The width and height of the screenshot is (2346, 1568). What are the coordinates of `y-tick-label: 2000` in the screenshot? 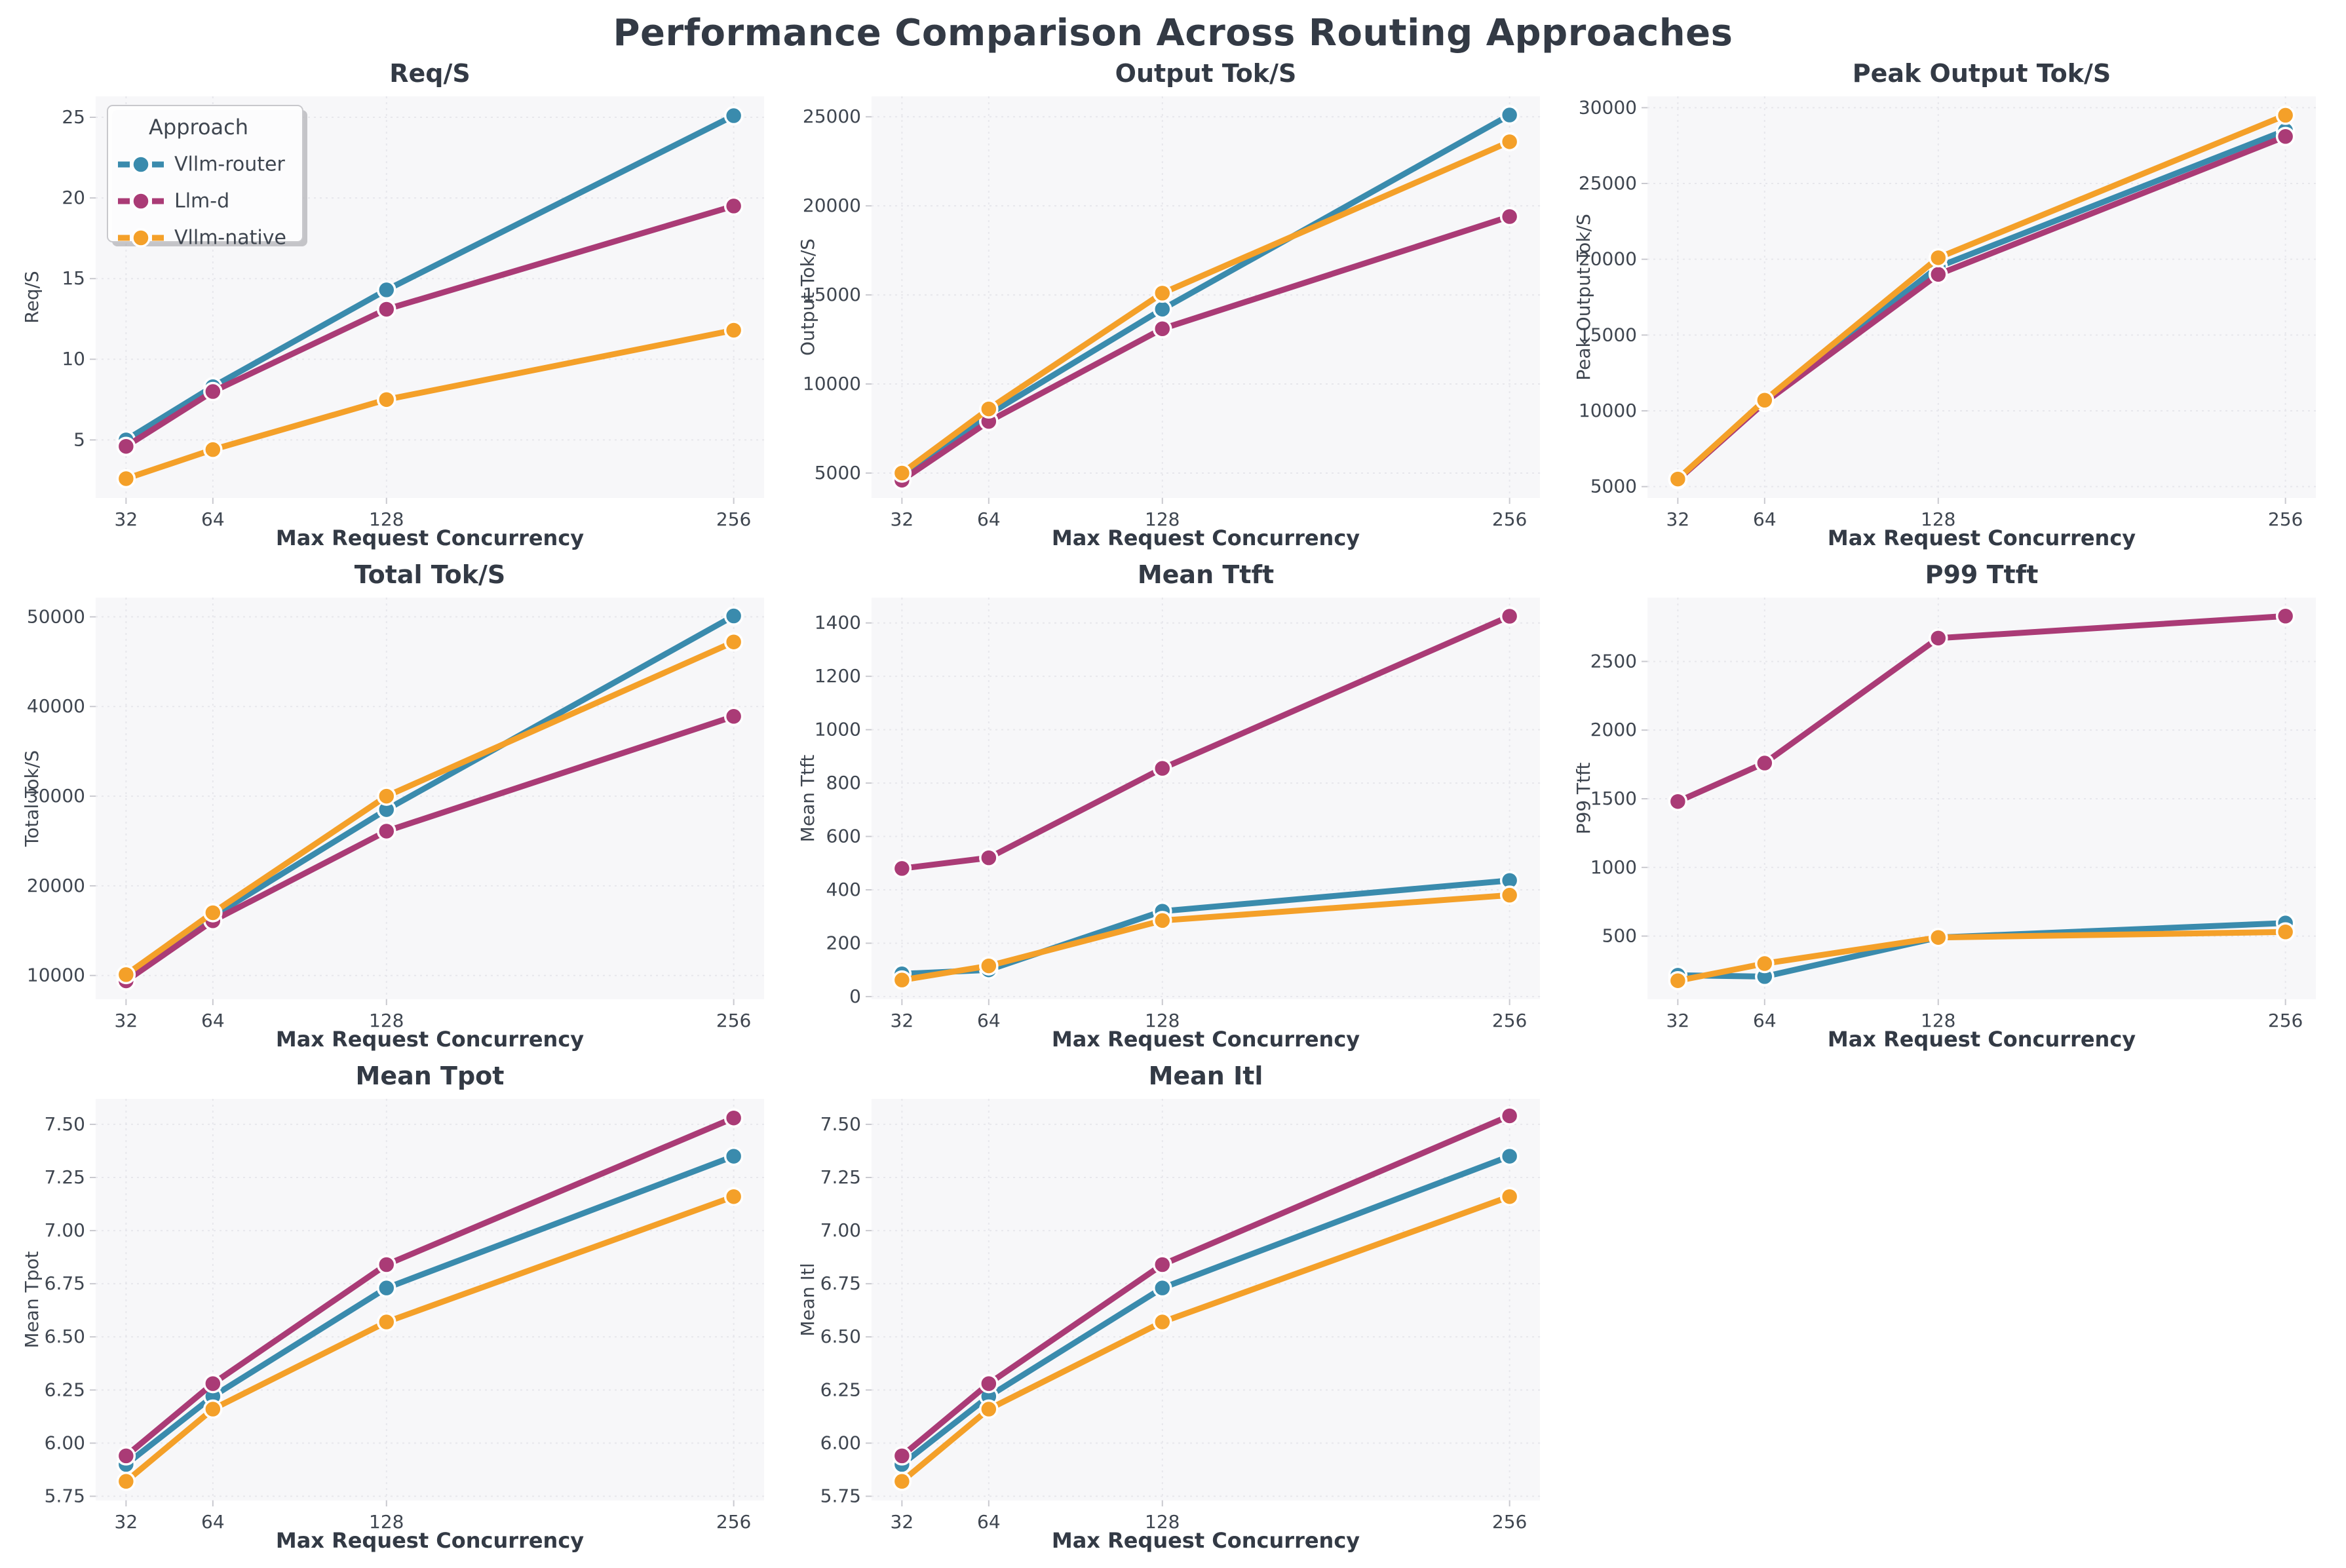 It's located at (1613, 730).